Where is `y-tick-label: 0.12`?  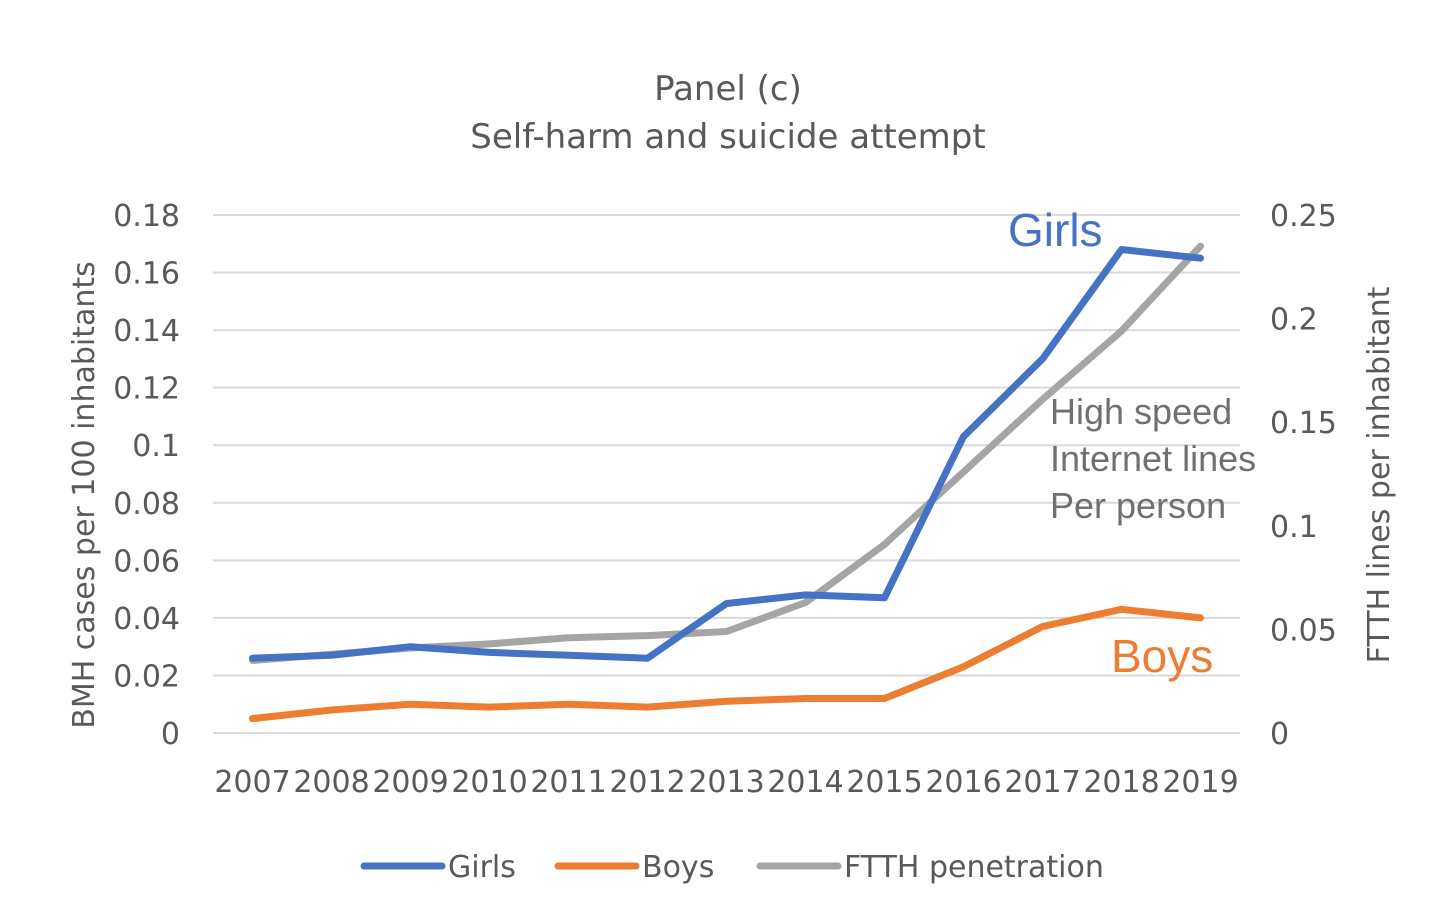 y-tick-label: 0.12 is located at coordinates (146, 389).